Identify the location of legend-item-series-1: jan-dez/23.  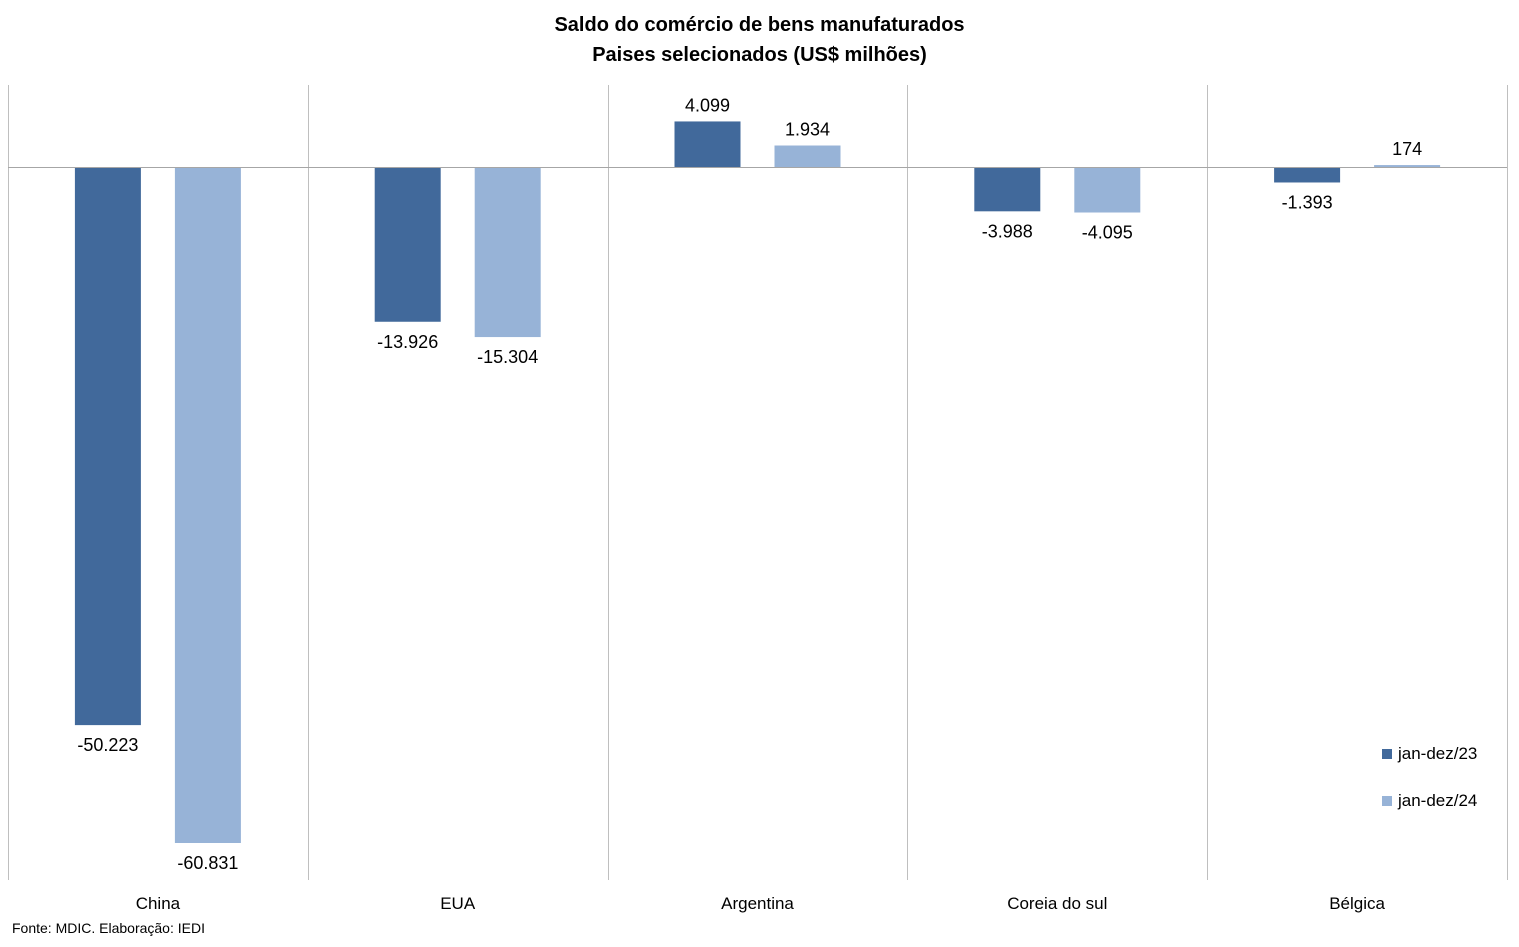
(1429, 754).